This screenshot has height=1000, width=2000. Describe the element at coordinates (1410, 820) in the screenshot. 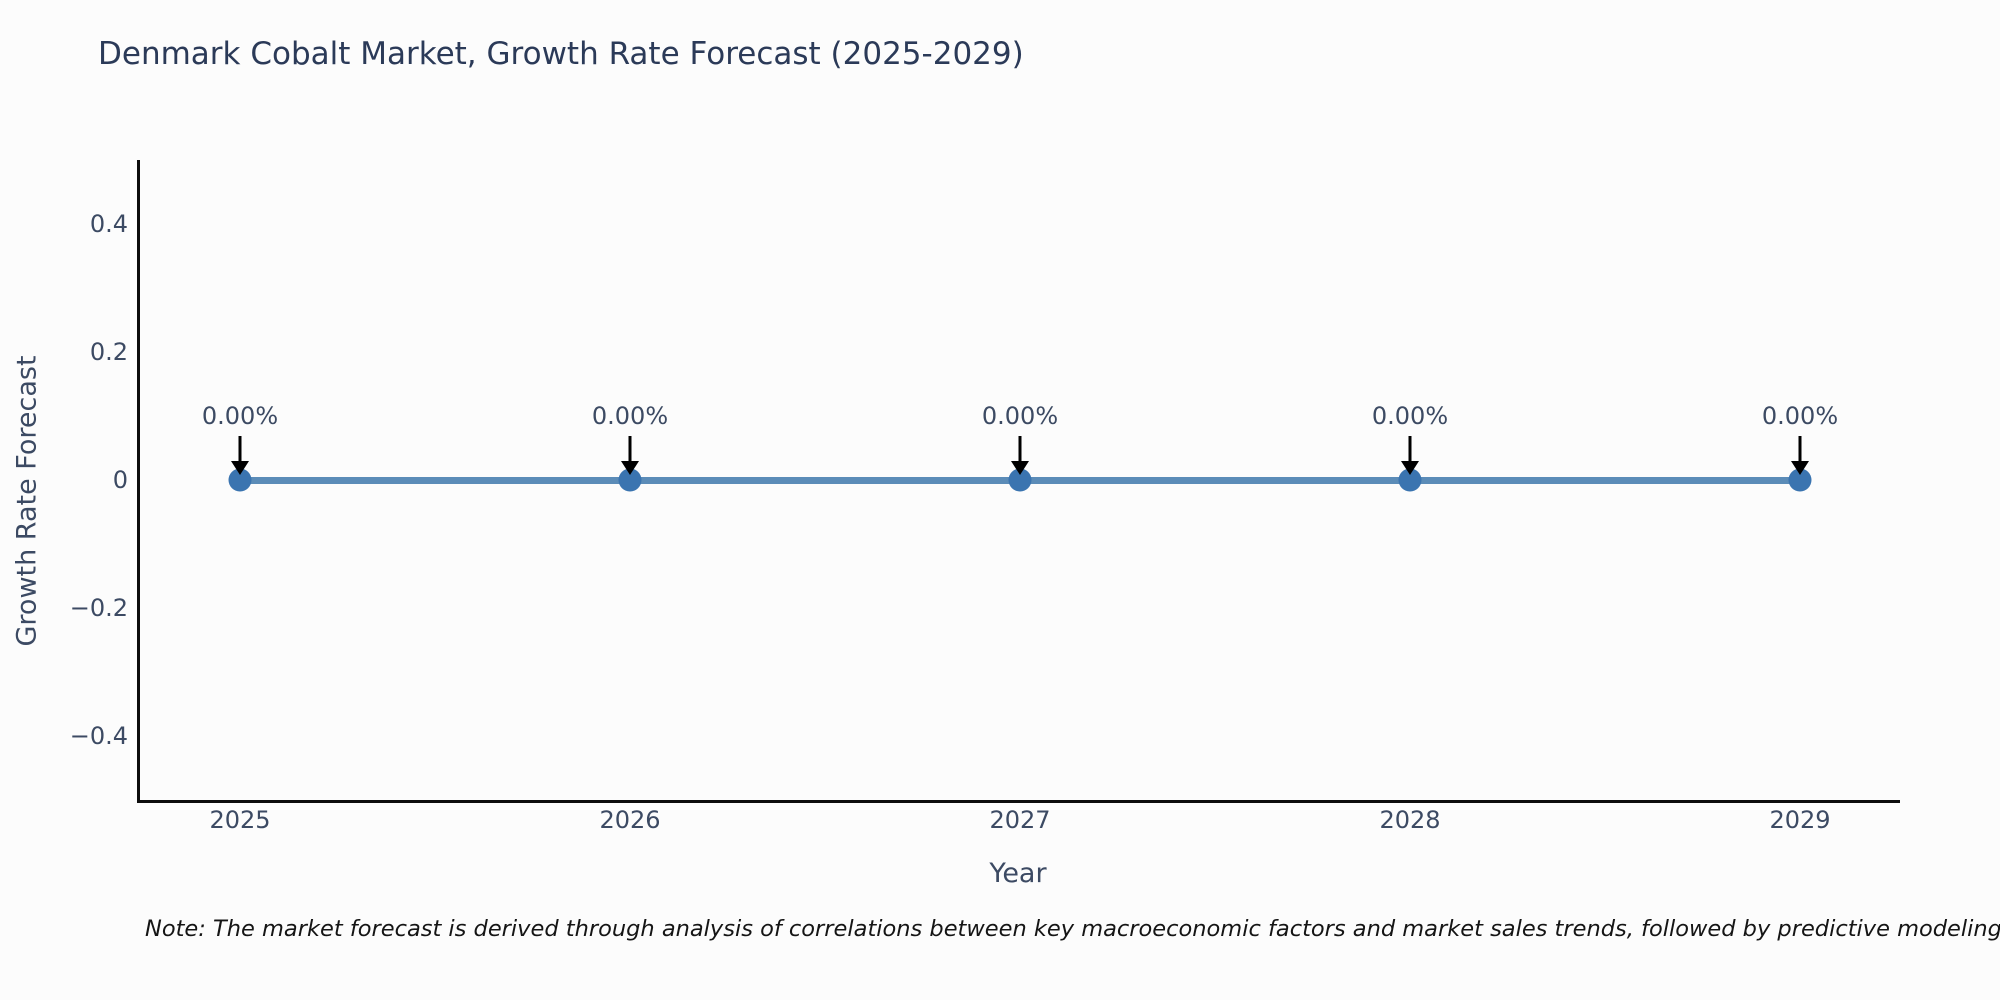

I see `x-tick-label: 2028` at that location.